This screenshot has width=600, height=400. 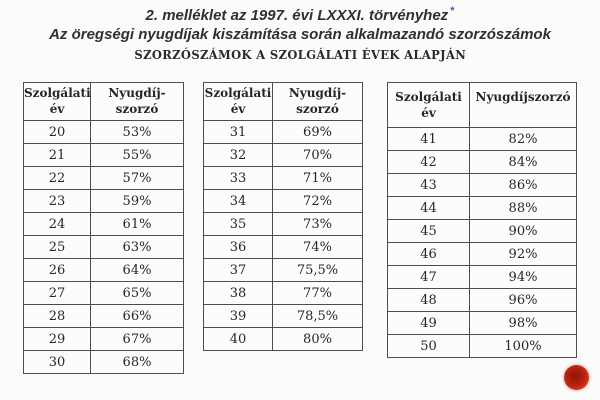 I want to click on rate-cell: 70%, so click(x=317, y=155).